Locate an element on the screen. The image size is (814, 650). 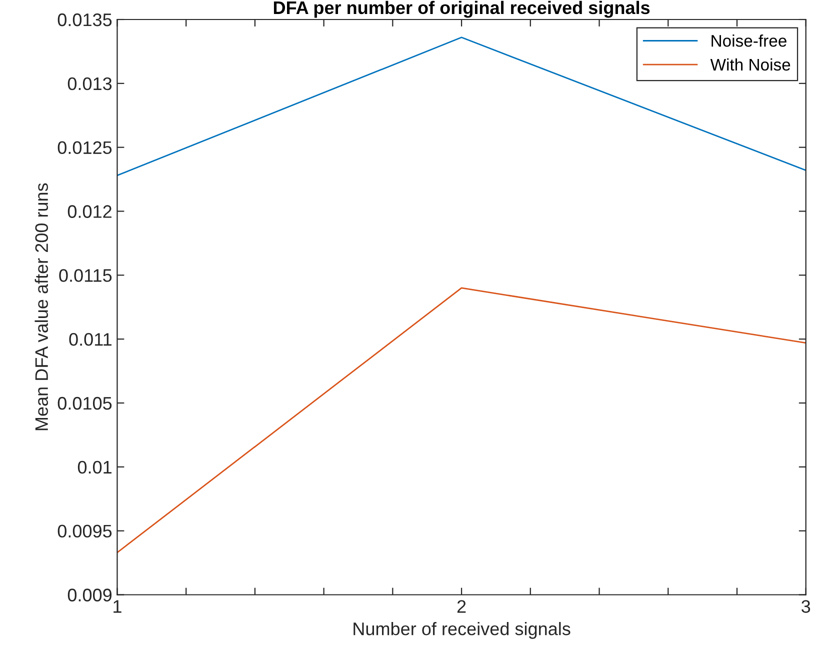
x-tick-label: 1 is located at coordinates (118, 606).